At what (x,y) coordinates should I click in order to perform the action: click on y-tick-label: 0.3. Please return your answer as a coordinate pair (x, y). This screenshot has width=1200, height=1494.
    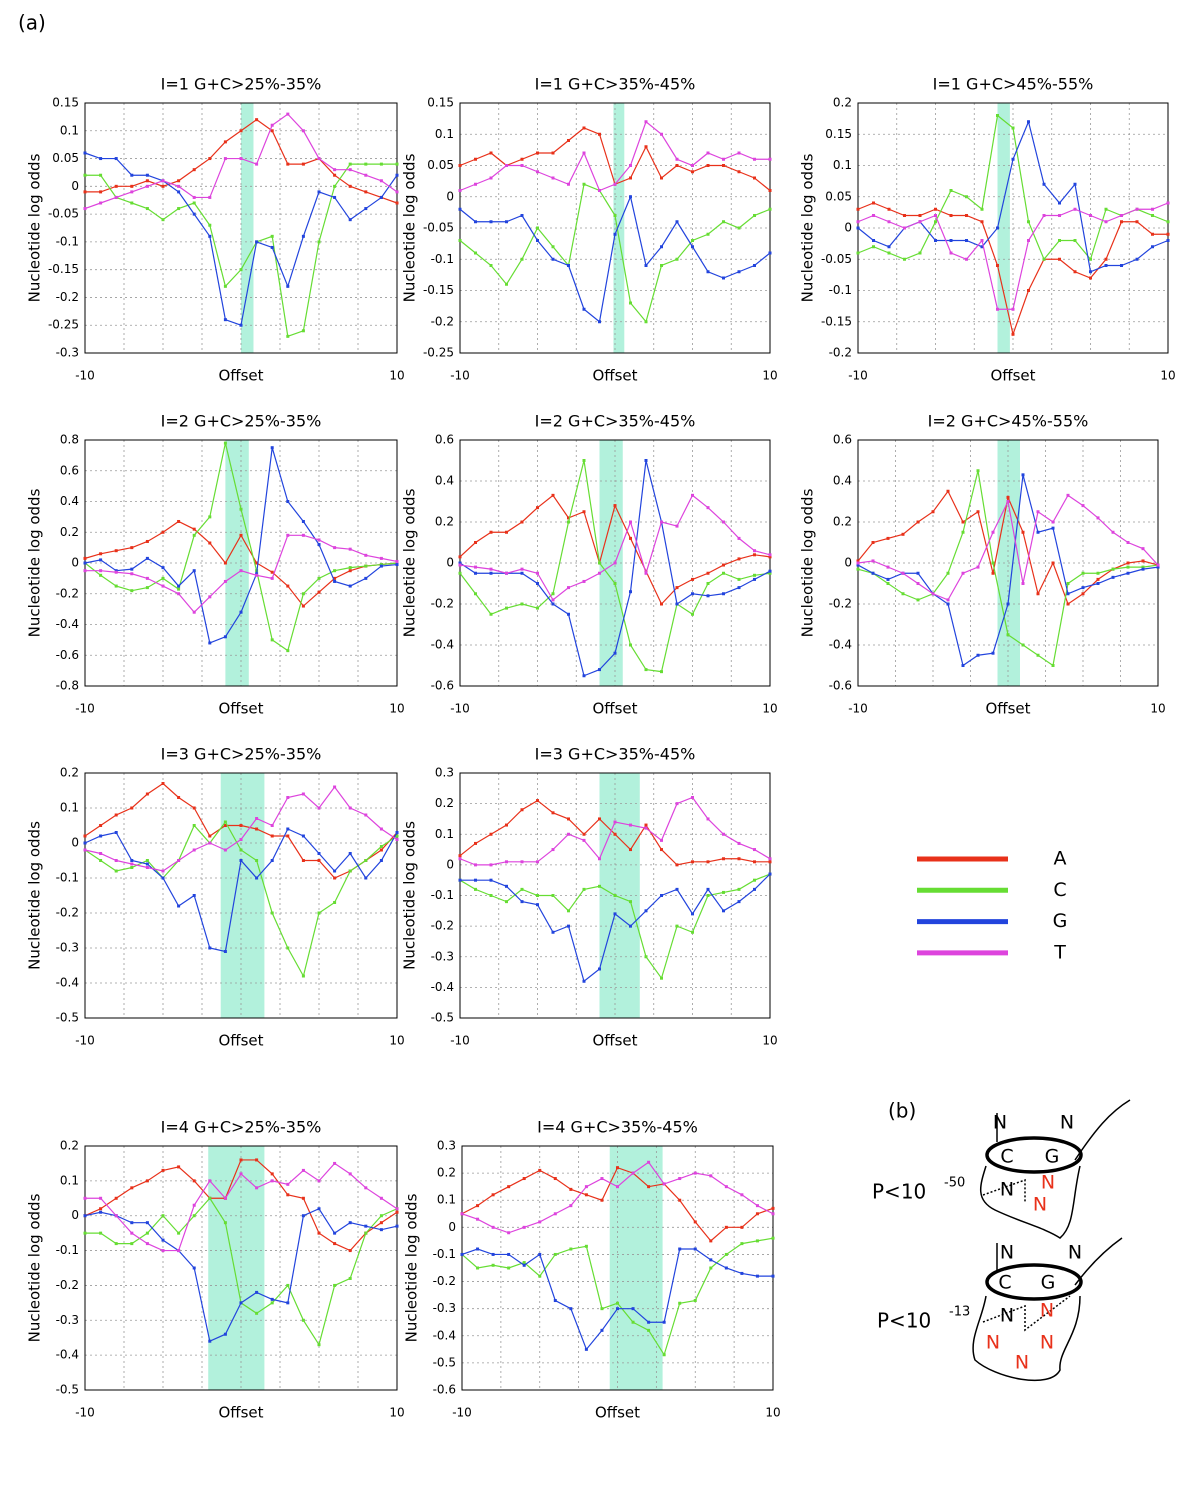
    Looking at the image, I should click on (446, 1146).